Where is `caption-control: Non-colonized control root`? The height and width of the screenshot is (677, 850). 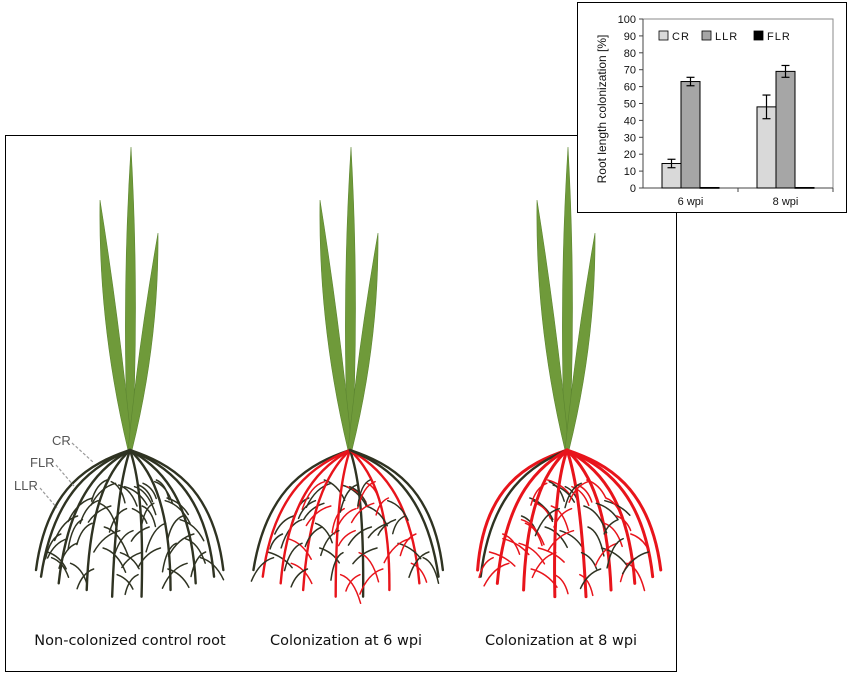 caption-control: Non-colonized control root is located at coordinates (130, 641).